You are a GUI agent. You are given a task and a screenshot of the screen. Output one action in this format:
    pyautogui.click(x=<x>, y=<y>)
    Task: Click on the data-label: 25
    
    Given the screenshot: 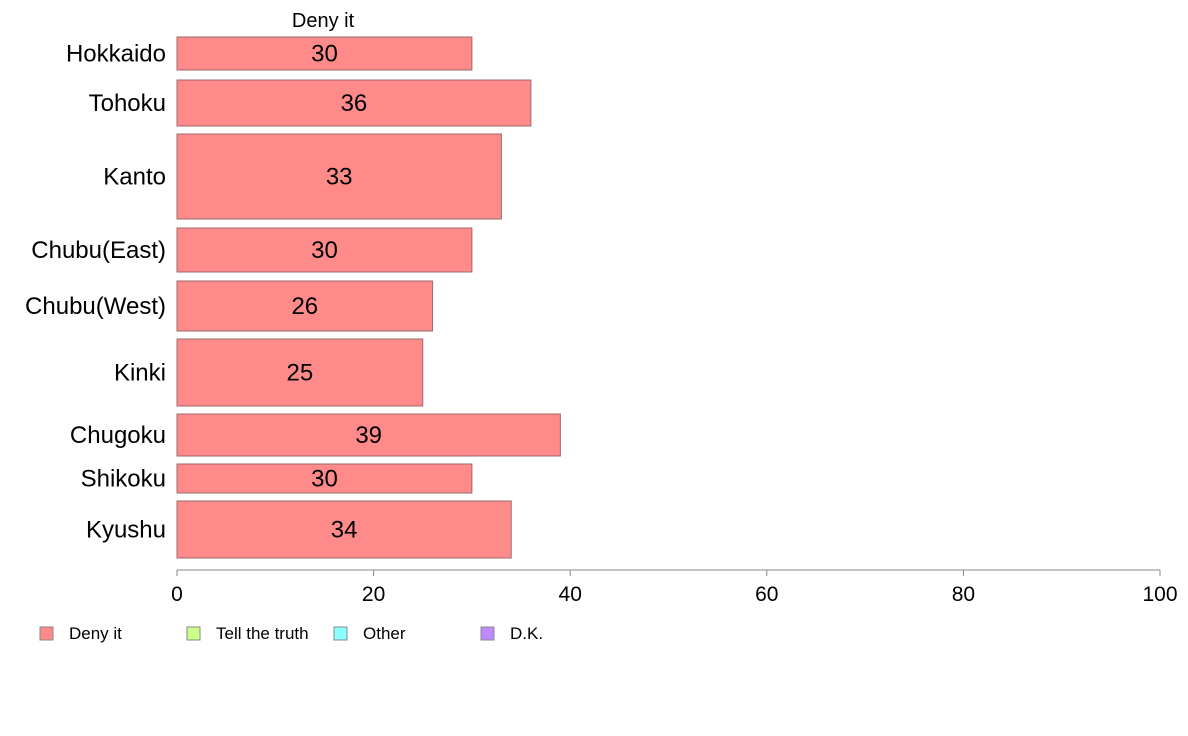 What is the action you would take?
    pyautogui.click(x=300, y=373)
    